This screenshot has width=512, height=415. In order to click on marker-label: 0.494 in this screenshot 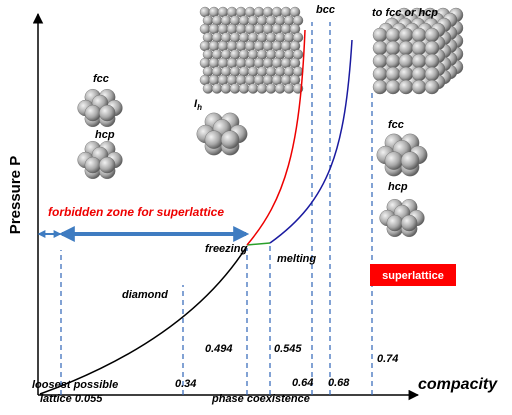, I will do `click(219, 349)`.